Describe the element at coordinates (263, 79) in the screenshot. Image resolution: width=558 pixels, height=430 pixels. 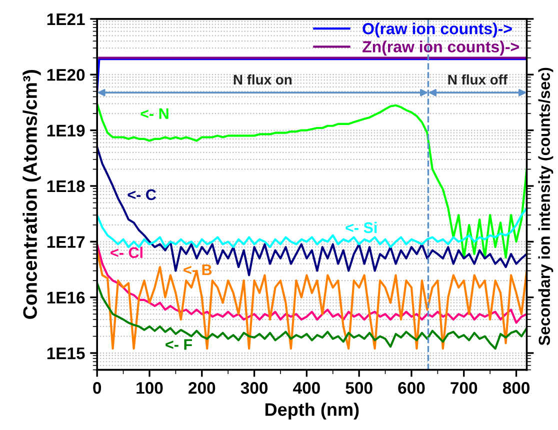
I see `annotation: N flux on` at that location.